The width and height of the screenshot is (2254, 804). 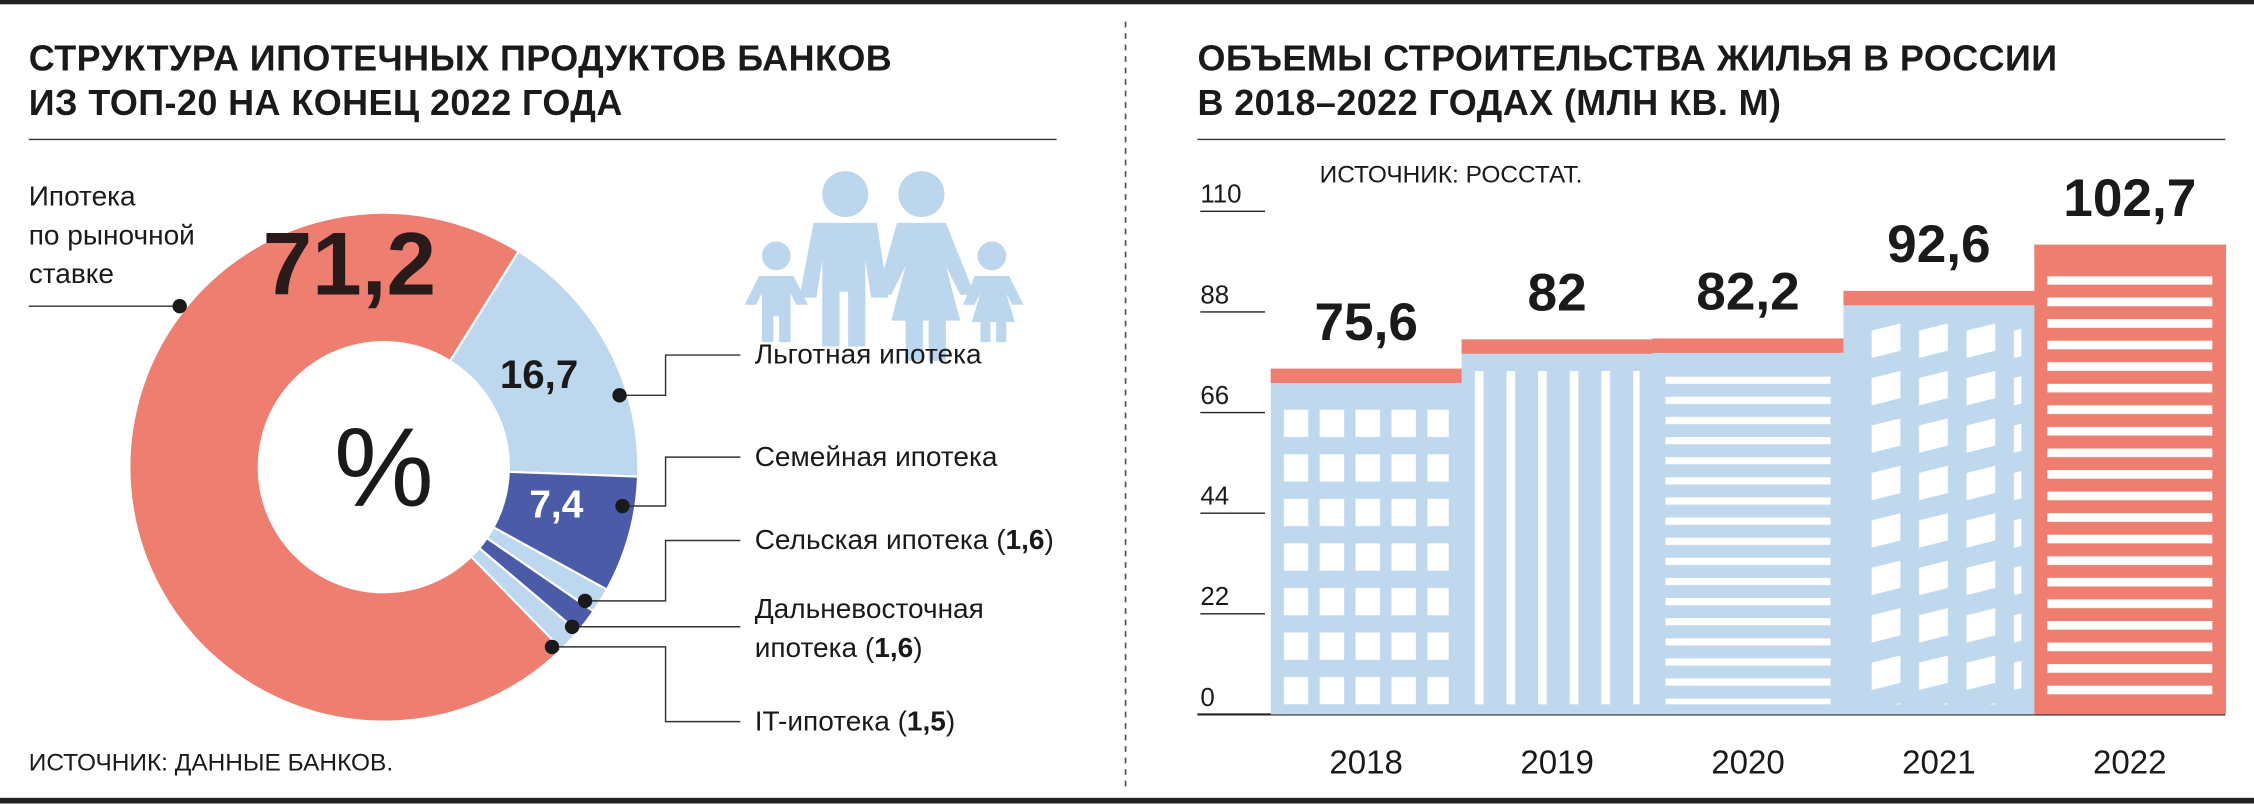 I want to click on y-tick-label: 22, so click(x=1214, y=597).